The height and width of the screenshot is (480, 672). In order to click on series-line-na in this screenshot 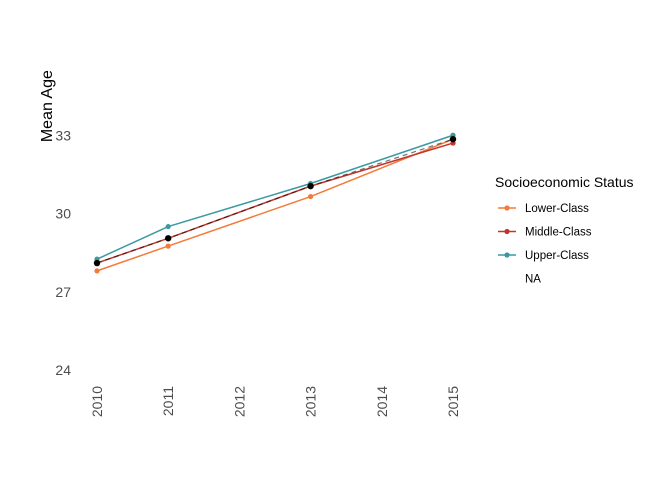, I will do `click(275, 201)`.